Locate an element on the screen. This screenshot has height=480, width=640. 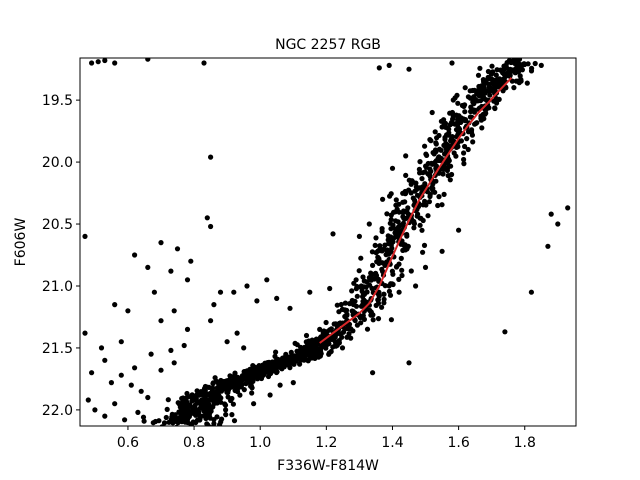
y-axis-label: F606W is located at coordinates (21, 242).